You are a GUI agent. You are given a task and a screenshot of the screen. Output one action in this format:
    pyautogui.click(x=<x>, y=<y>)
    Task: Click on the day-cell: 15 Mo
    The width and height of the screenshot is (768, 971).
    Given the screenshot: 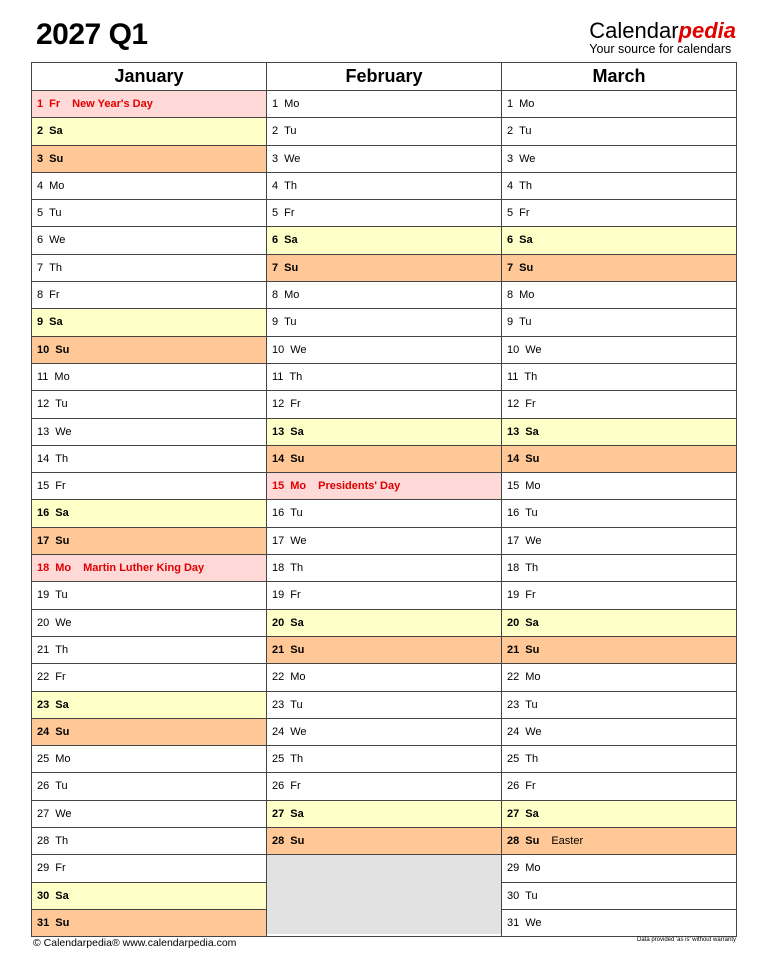 What is the action you would take?
    pyautogui.click(x=619, y=487)
    